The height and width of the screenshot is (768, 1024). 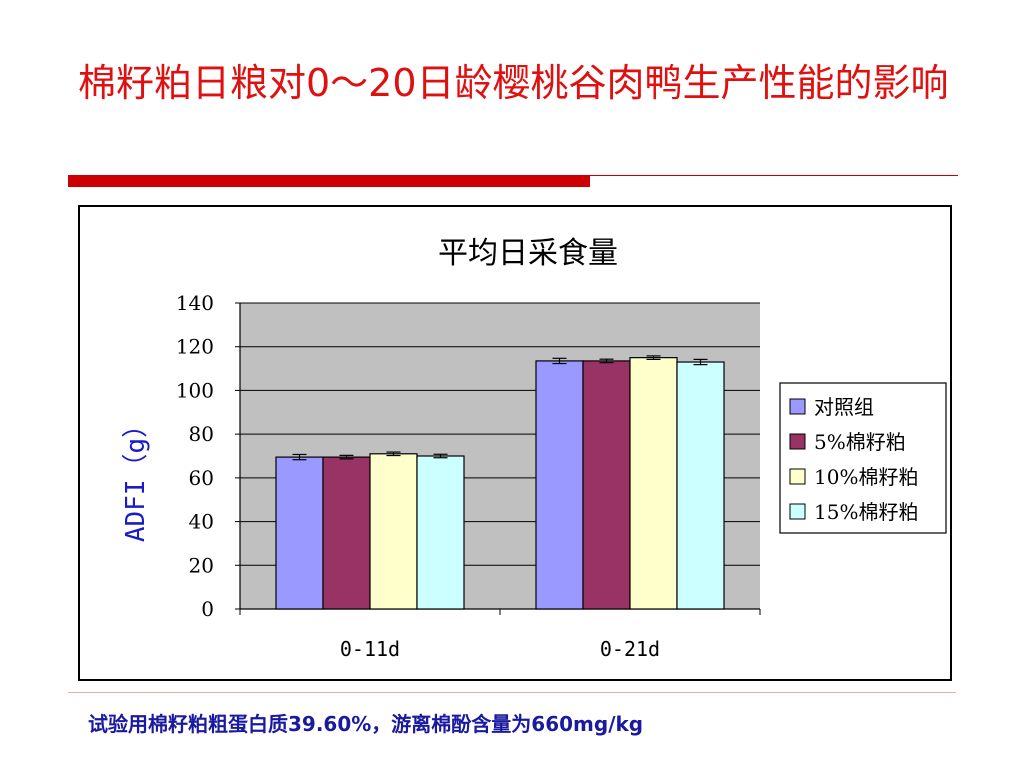 What do you see at coordinates (774, 175) in the screenshot?
I see `title-underline-thin` at bounding box center [774, 175].